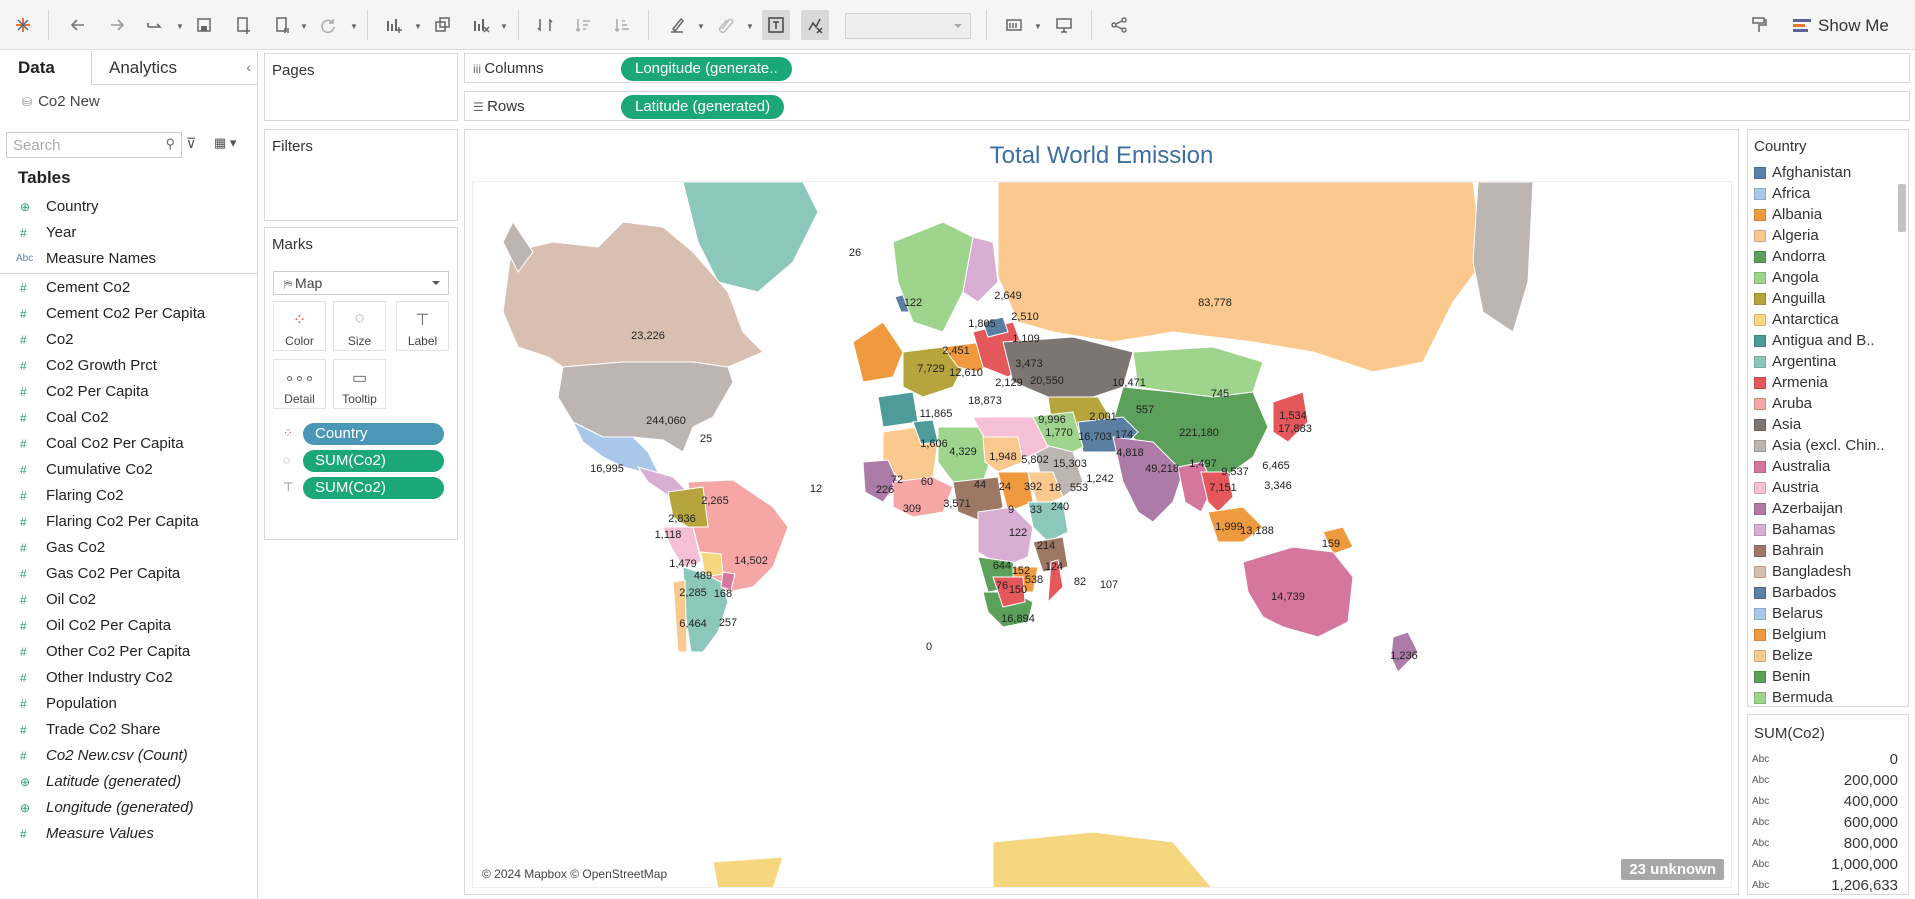 The height and width of the screenshot is (899, 1915). Describe the element at coordinates (128, 444) in the screenshot. I see `field-item: # Coal Co2 Per Capita` at that location.